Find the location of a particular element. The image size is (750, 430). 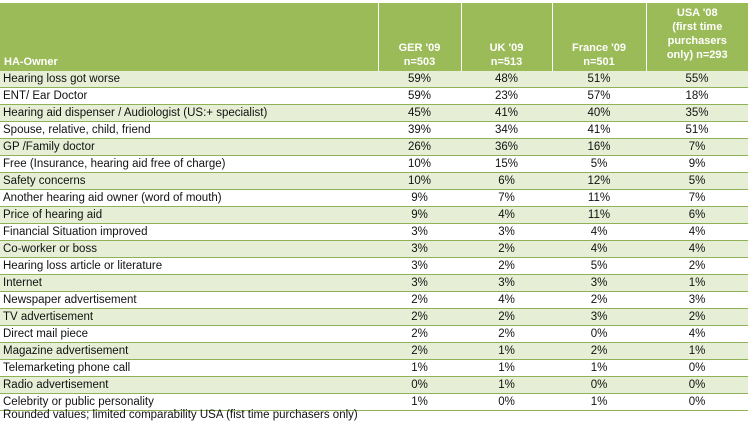

value-uk: 34% is located at coordinates (506, 130).